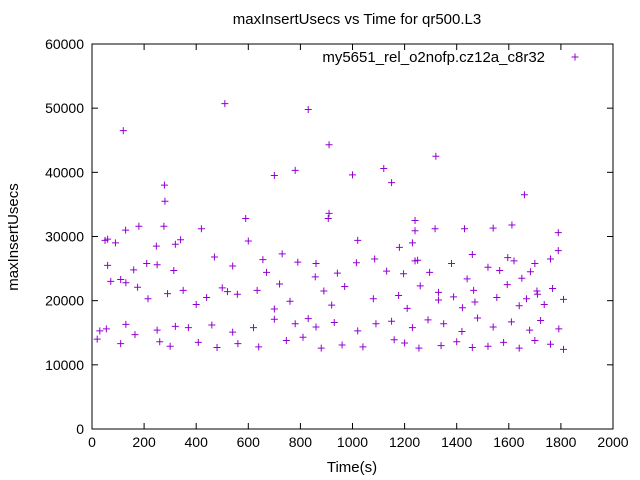  Describe the element at coordinates (249, 442) in the screenshot. I see `x-tick-label: 600` at that location.